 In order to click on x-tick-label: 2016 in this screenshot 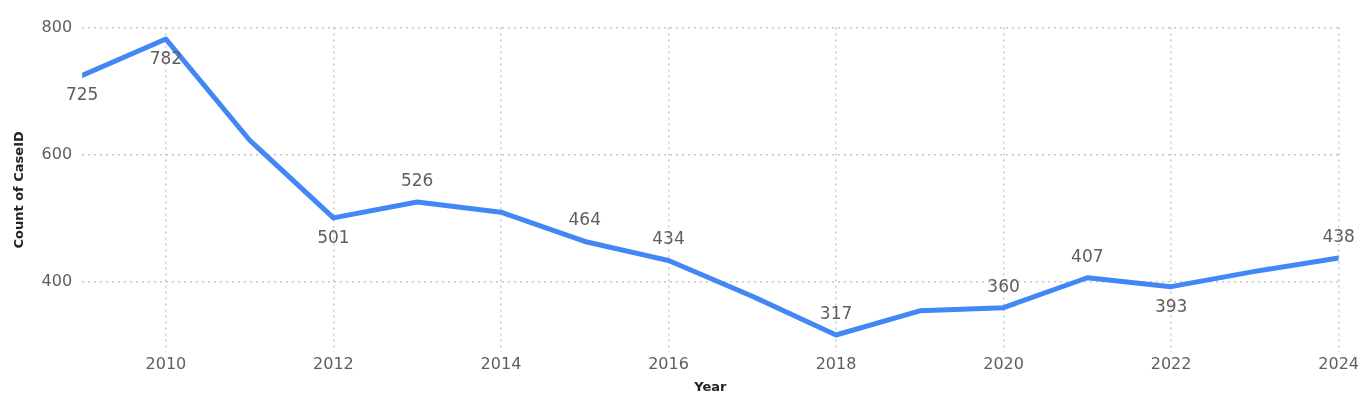, I will do `click(668, 363)`.